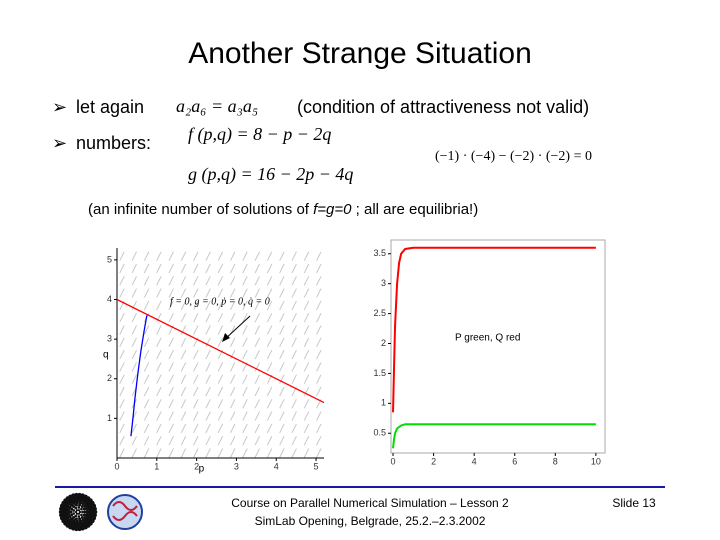  I want to click on annotation-arrowhead, so click(226, 337).